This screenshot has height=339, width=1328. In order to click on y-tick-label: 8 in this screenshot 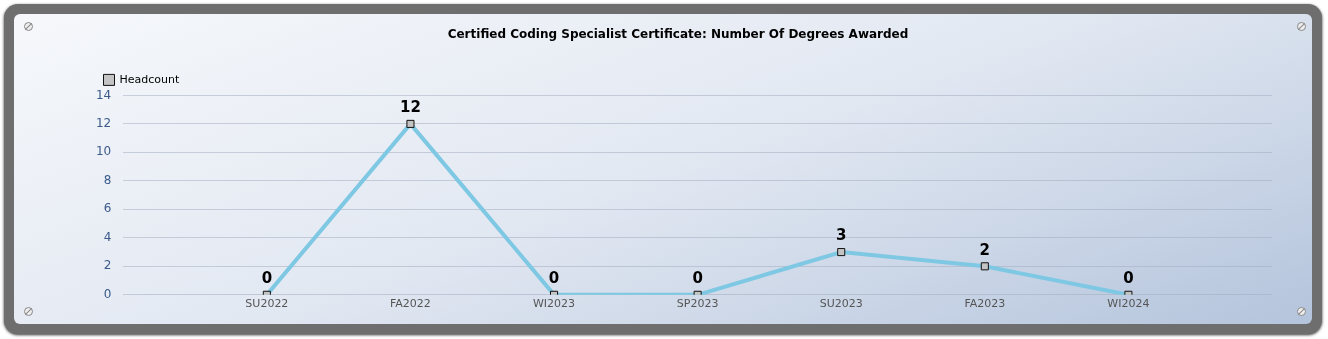, I will do `click(107, 179)`.